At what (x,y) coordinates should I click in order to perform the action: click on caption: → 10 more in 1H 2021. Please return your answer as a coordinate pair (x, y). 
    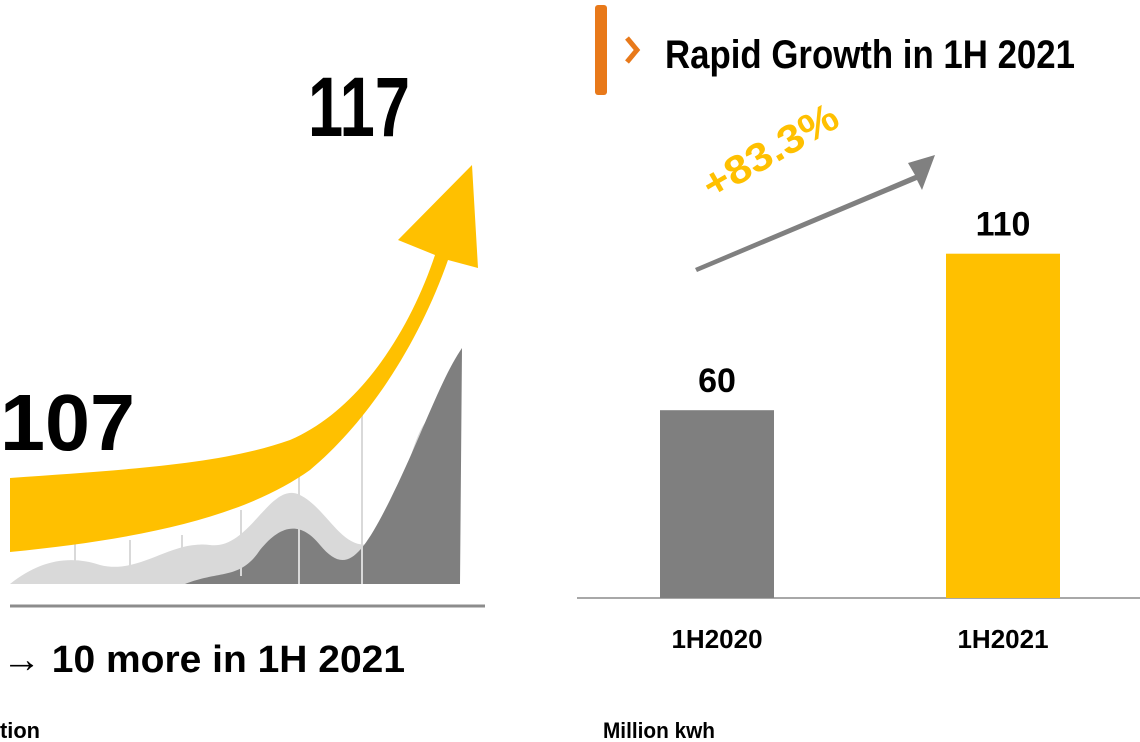
    Looking at the image, I should click on (203, 660).